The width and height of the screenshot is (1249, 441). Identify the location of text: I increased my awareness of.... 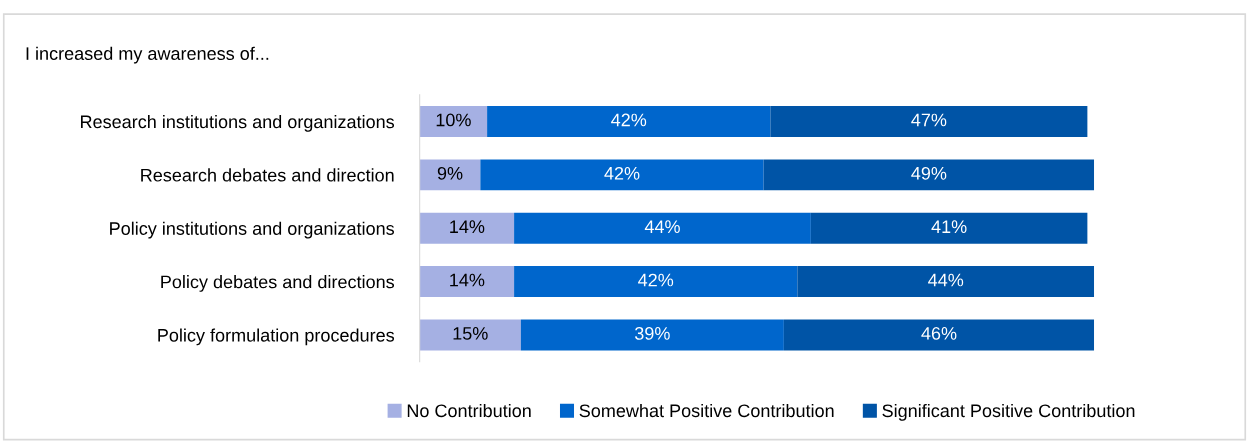
(147, 55).